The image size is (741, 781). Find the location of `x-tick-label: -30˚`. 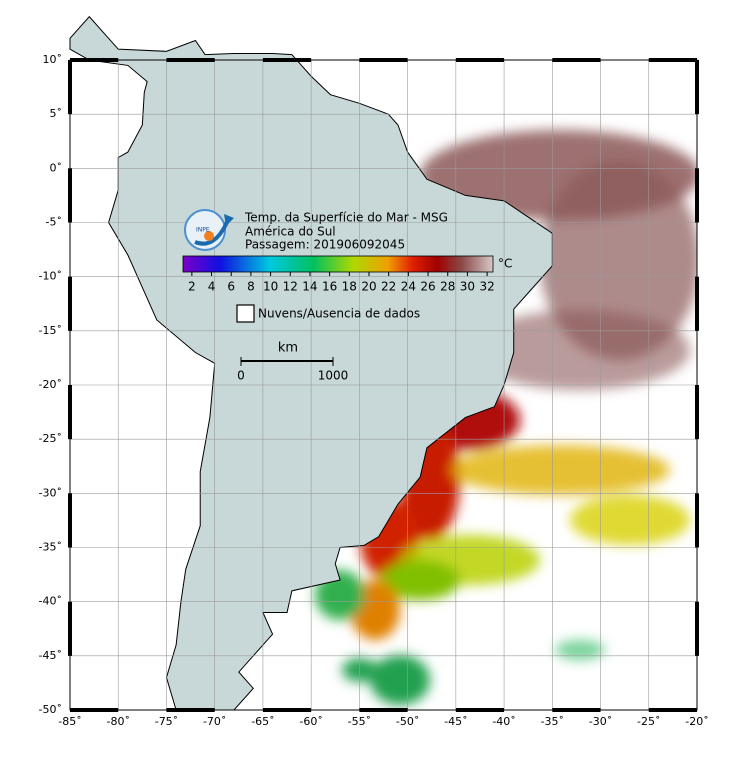

x-tick-label: -30˚ is located at coordinates (600, 721).